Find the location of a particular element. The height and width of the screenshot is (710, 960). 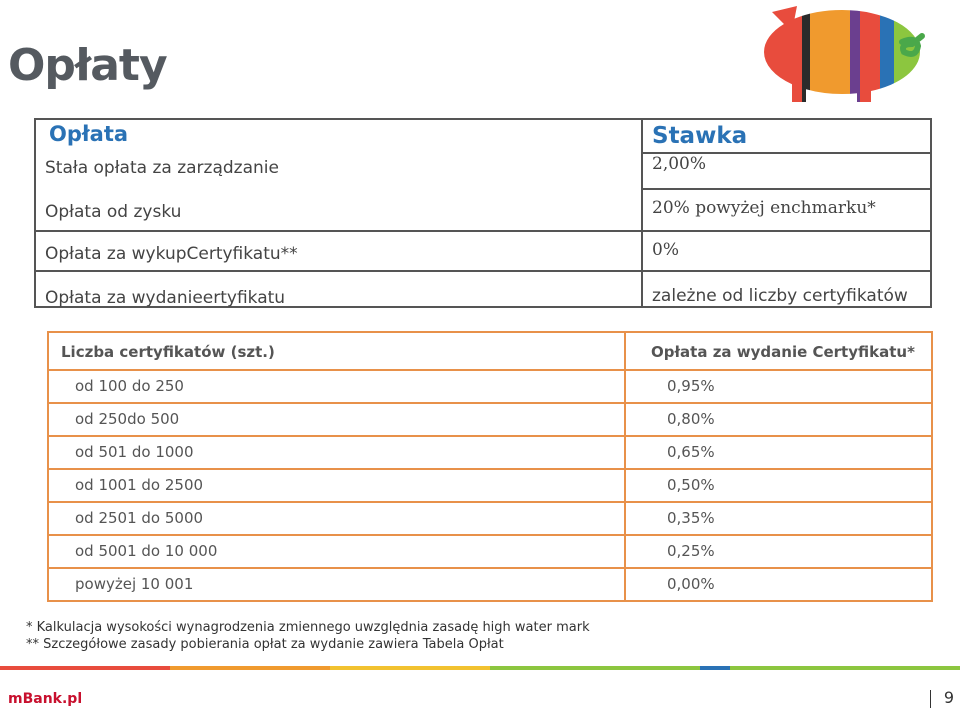

fee-label: Stała opłata za zarządzanie is located at coordinates (162, 168).